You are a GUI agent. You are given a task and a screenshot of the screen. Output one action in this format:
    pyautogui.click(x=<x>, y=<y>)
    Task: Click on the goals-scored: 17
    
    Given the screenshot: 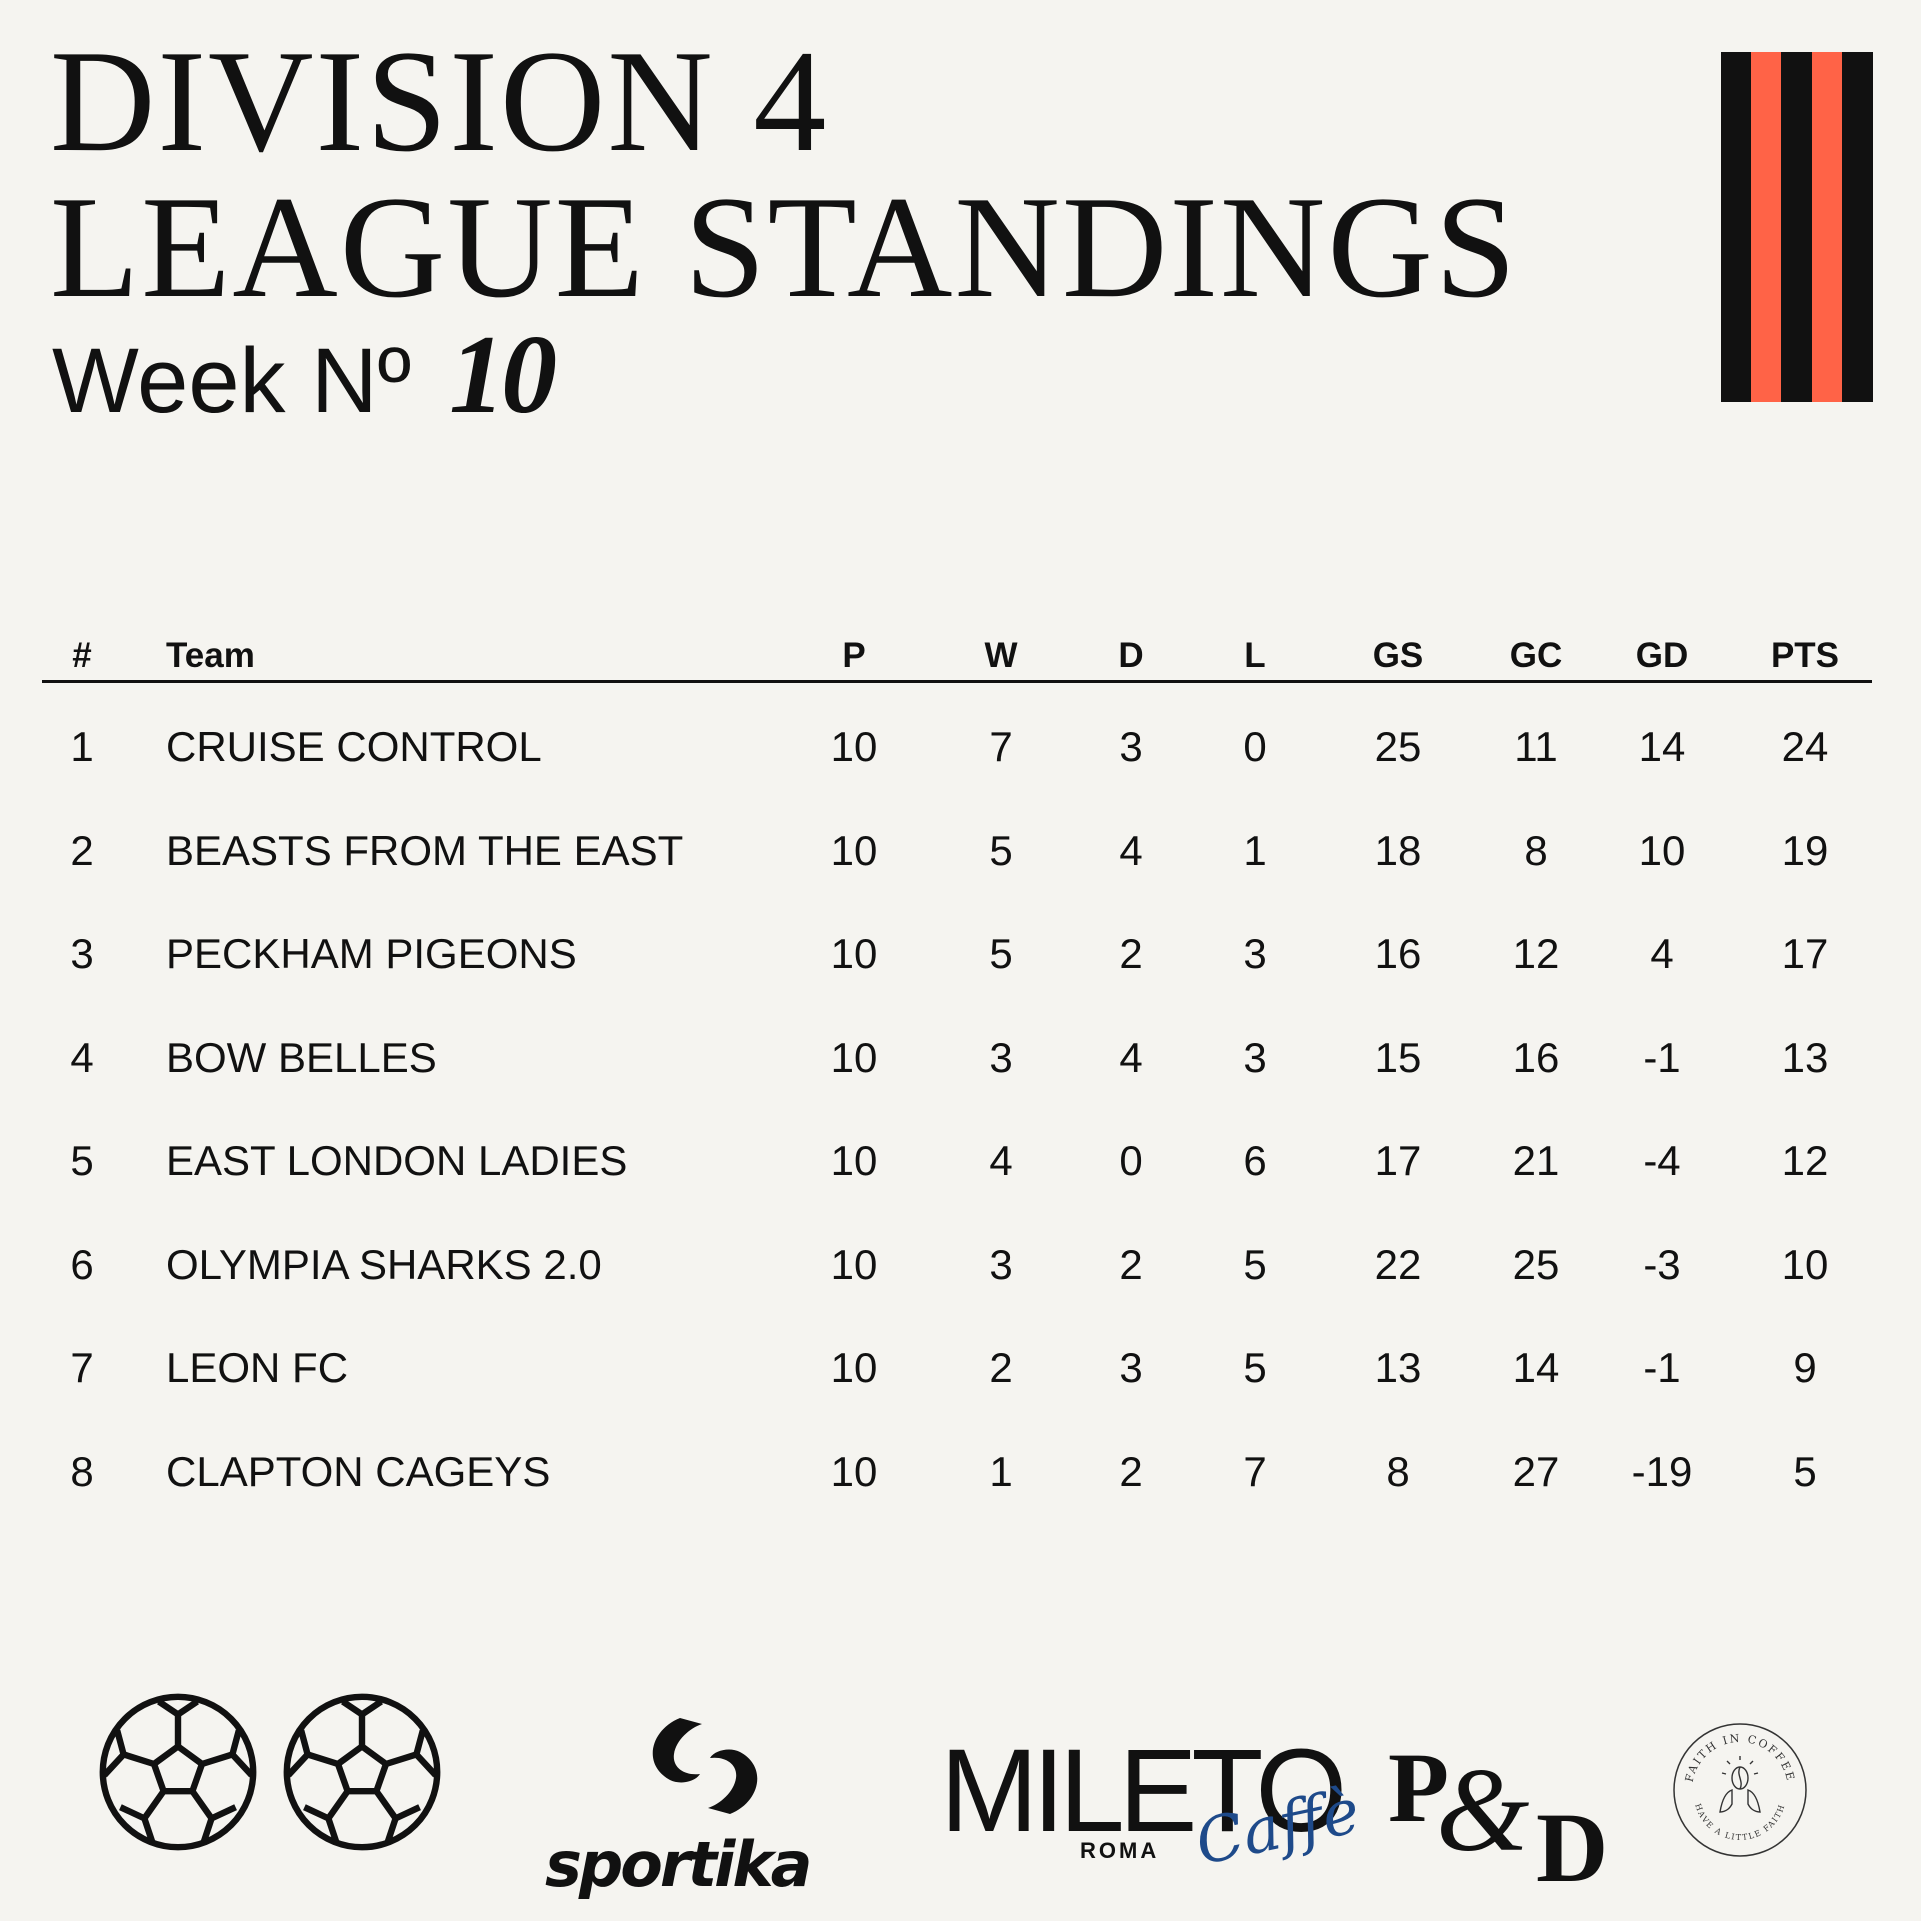 What is the action you would take?
    pyautogui.click(x=1398, y=1160)
    